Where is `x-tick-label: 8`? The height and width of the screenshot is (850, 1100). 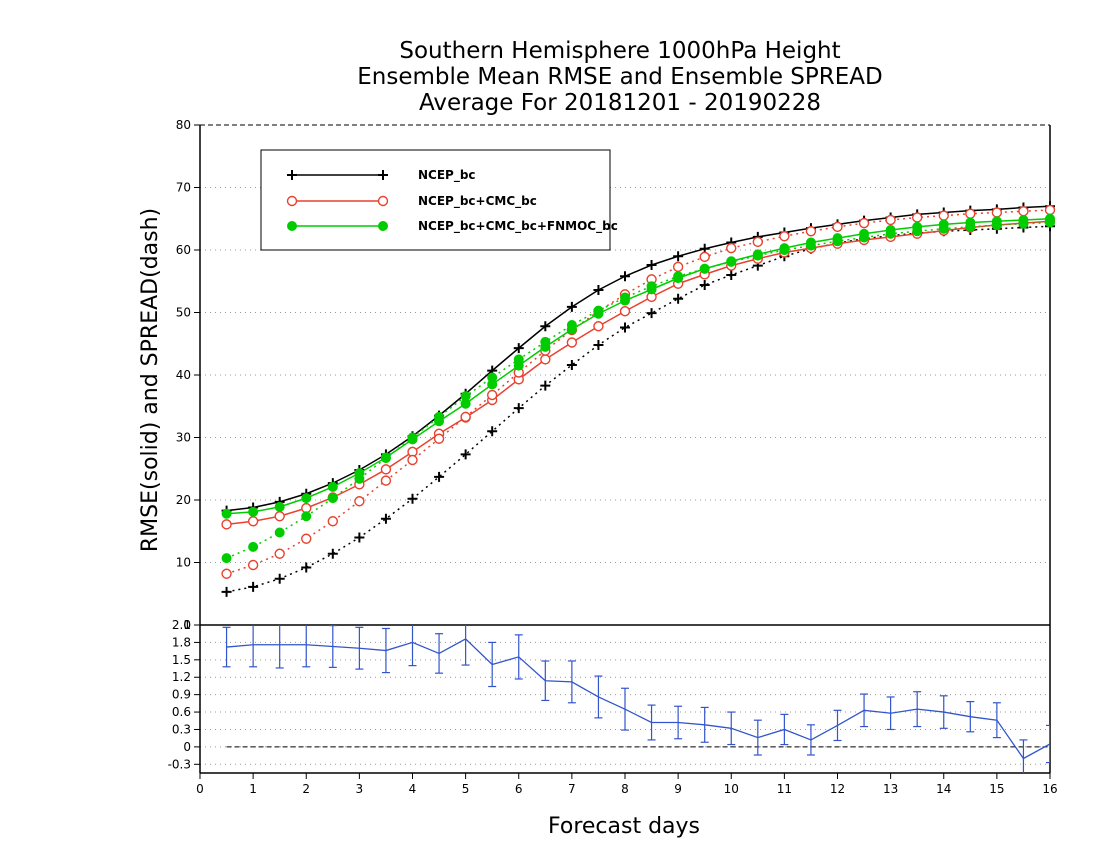 x-tick-label: 8 is located at coordinates (625, 789).